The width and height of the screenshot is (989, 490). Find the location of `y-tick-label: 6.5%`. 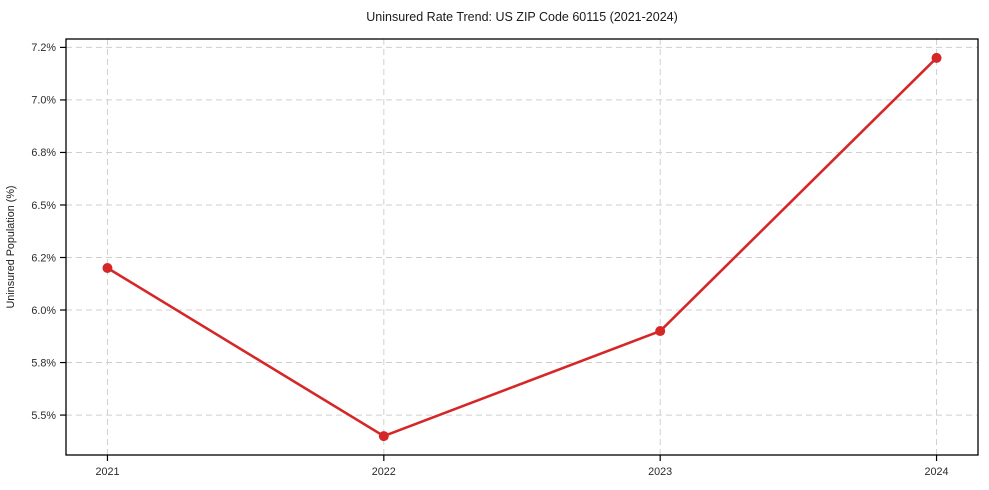

y-tick-label: 6.5% is located at coordinates (43, 206).